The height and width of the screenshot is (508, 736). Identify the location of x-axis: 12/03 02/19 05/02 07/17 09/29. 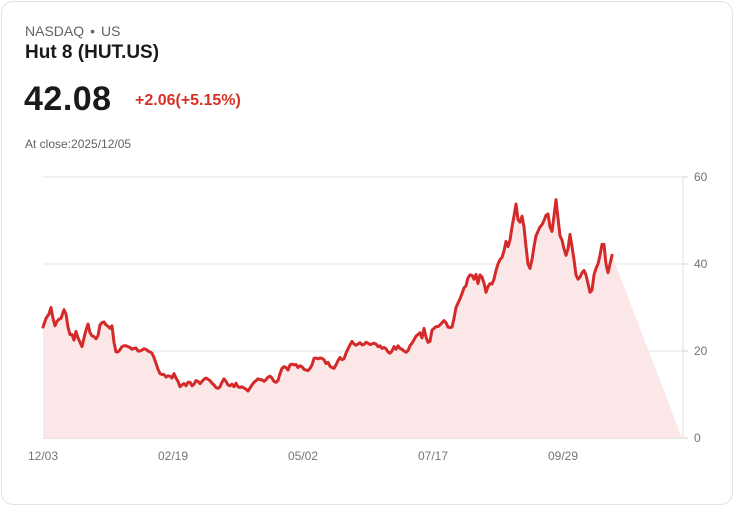
(303, 456).